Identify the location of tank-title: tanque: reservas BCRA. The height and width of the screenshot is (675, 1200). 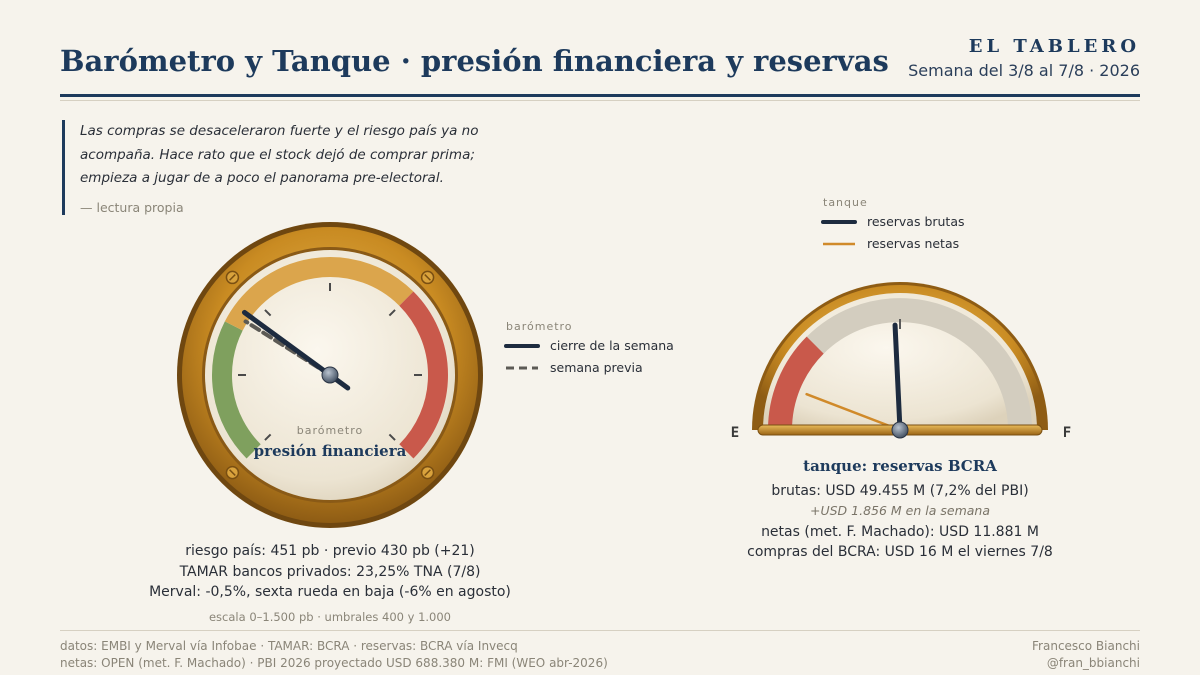
(900, 466).